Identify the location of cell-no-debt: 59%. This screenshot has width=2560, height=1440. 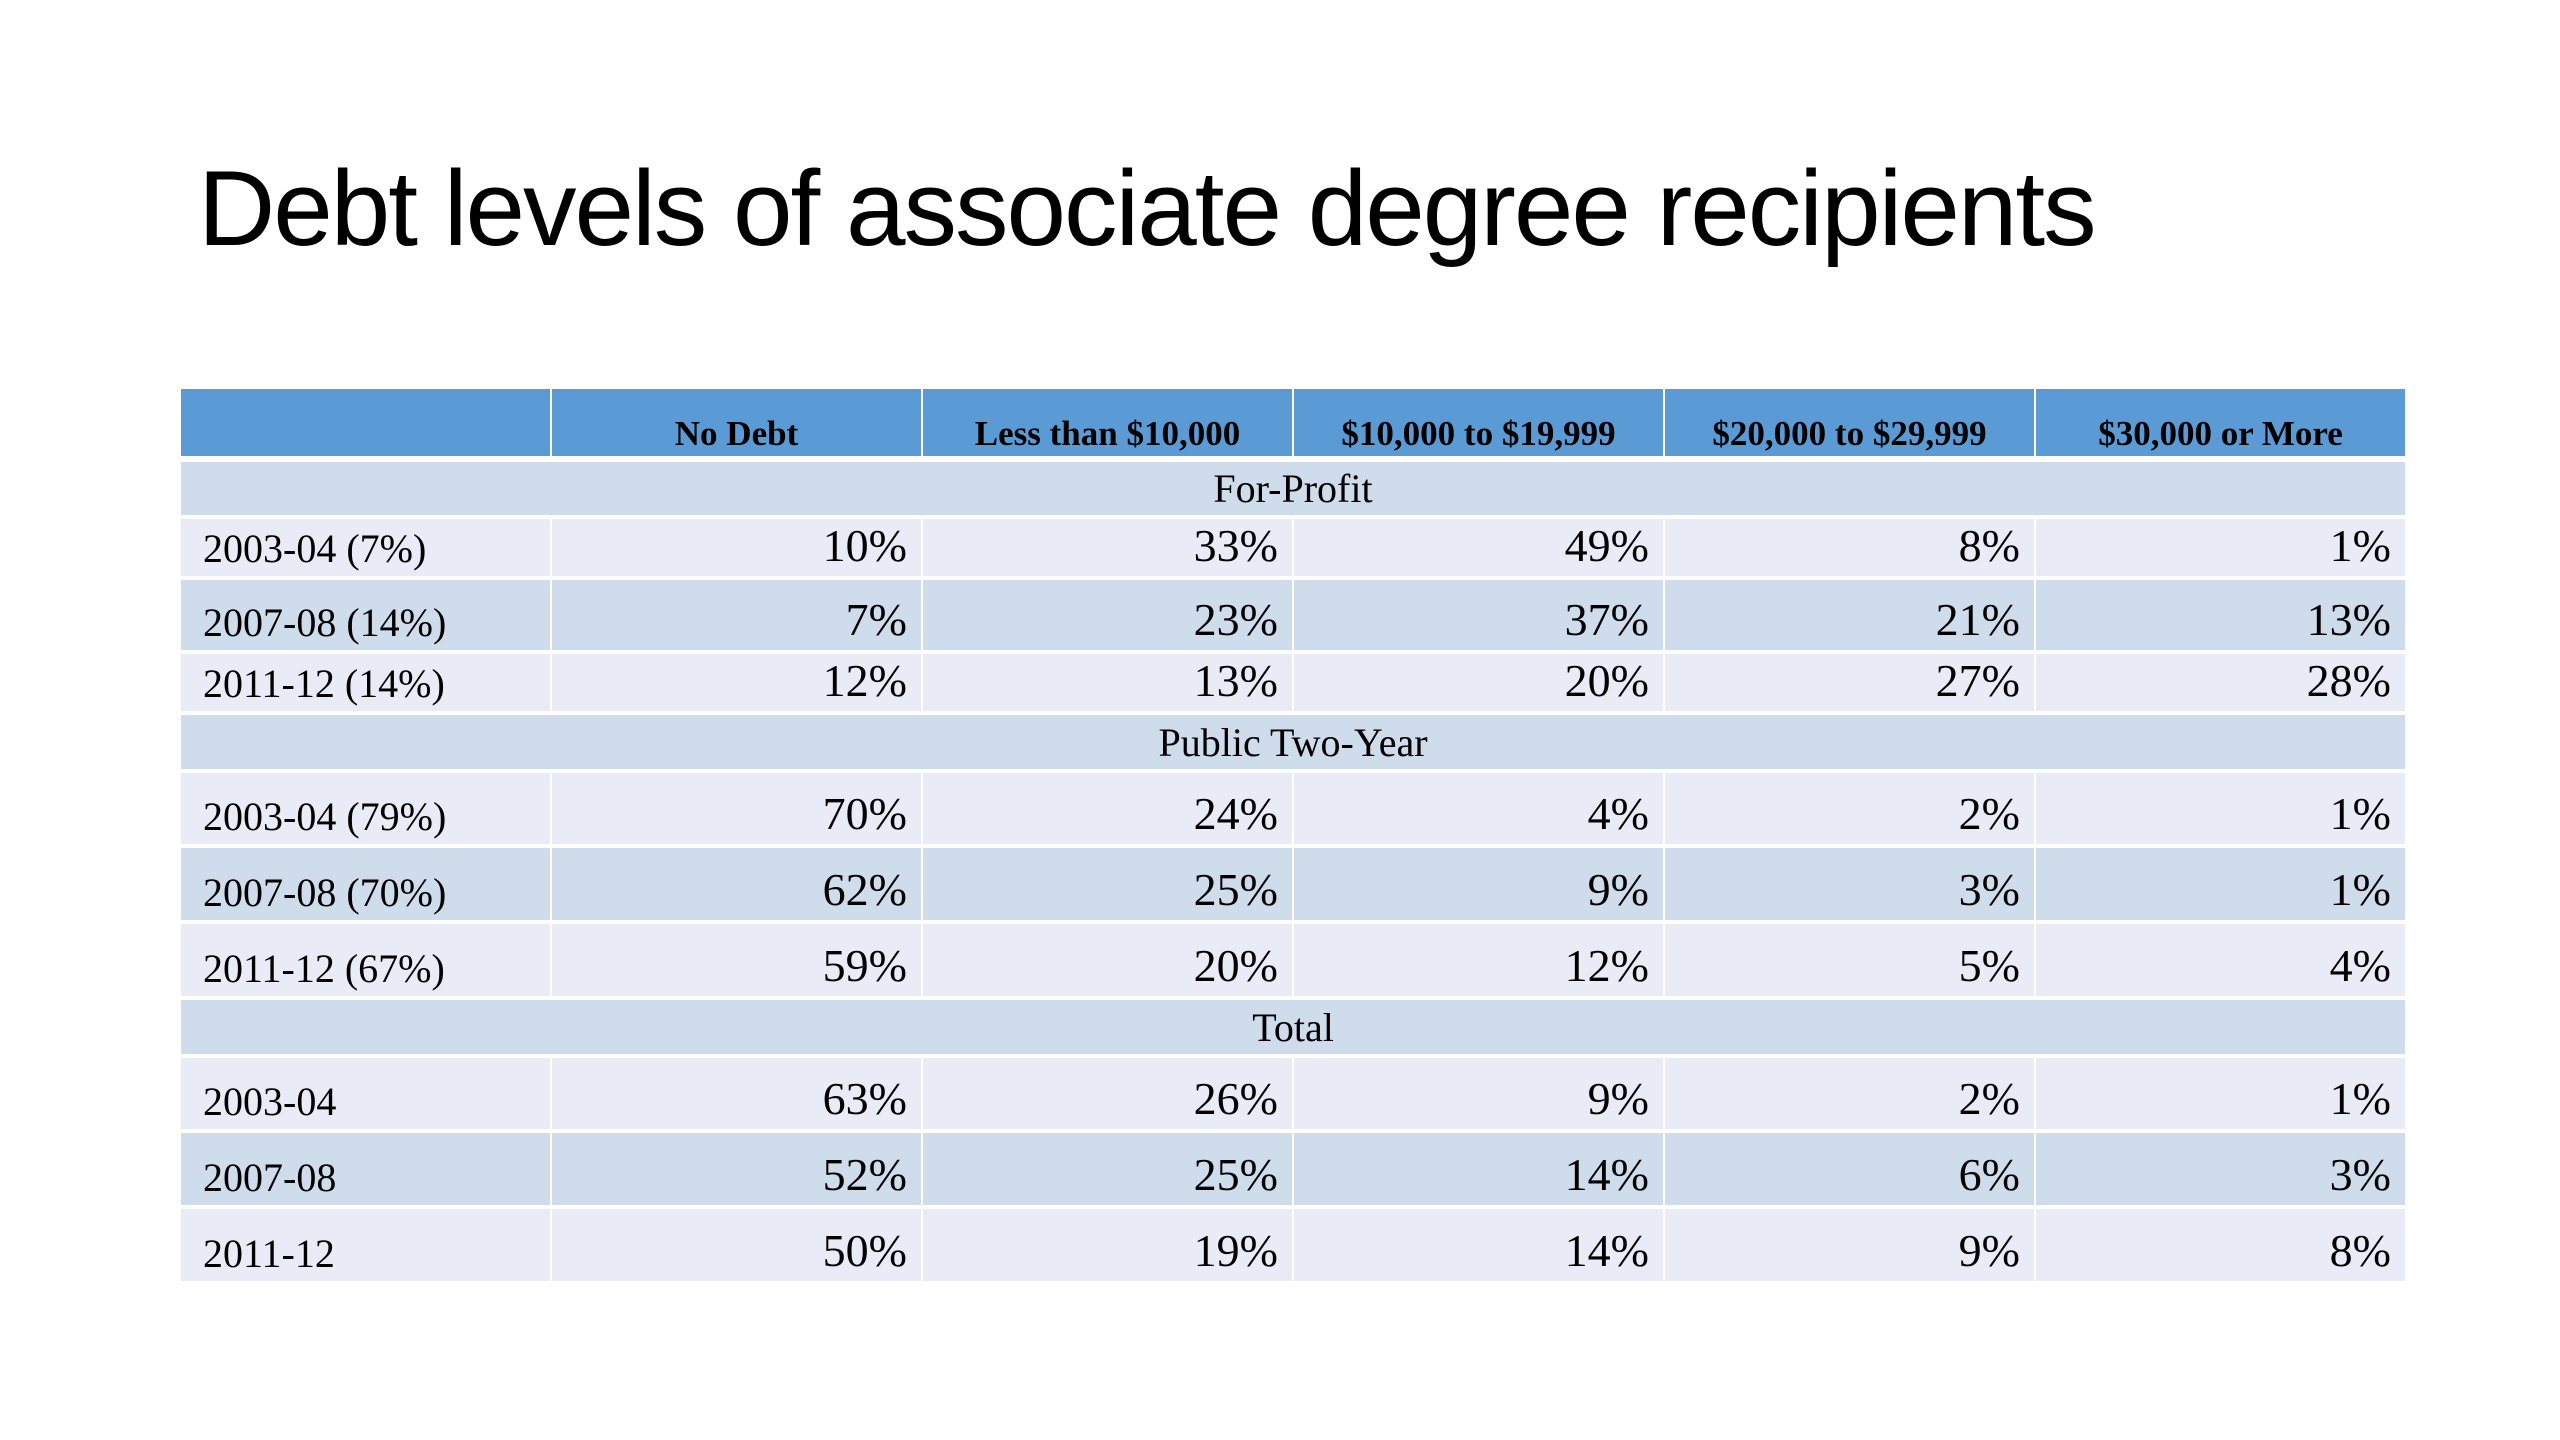
(736, 960).